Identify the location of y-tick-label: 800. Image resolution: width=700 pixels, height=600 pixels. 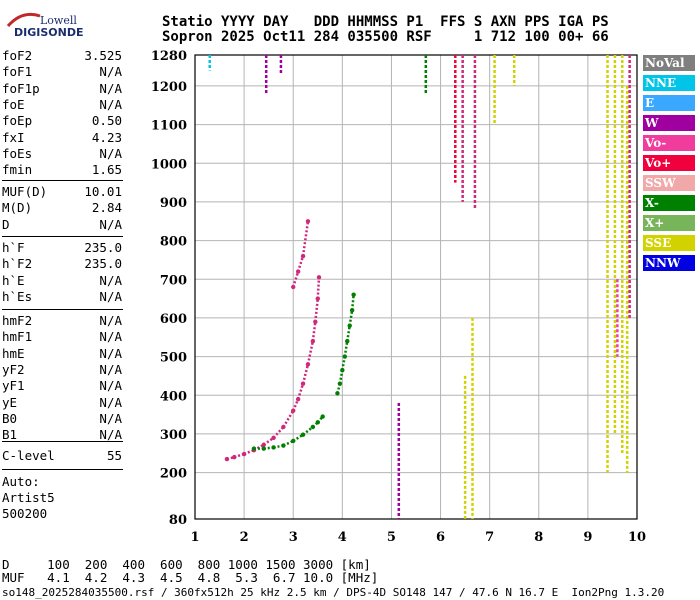
(173, 242).